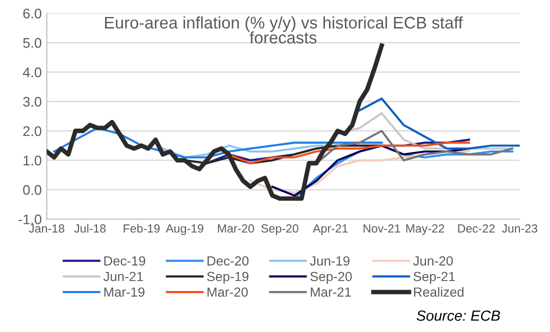 This screenshot has height=332, width=550. I want to click on x-tick-label: Dec-22, so click(476, 228).